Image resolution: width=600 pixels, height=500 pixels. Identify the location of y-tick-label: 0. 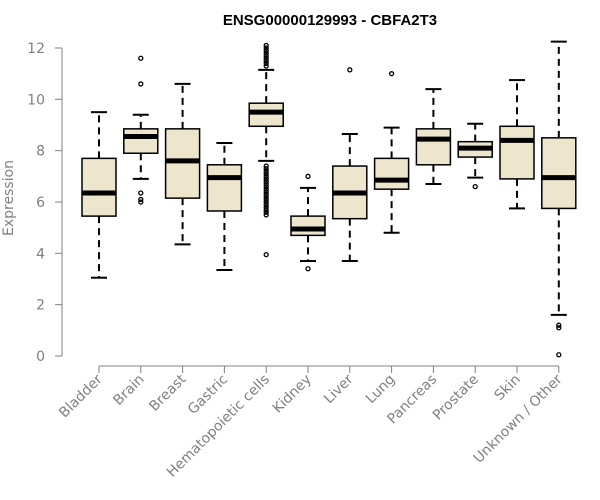
(40, 357).